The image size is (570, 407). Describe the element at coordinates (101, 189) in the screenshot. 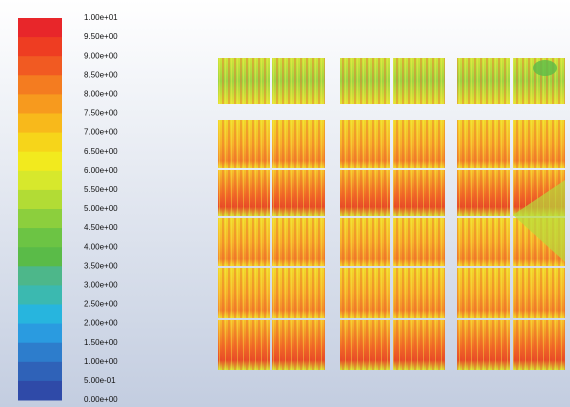

I see `legend-label: 5.50e+00` at that location.